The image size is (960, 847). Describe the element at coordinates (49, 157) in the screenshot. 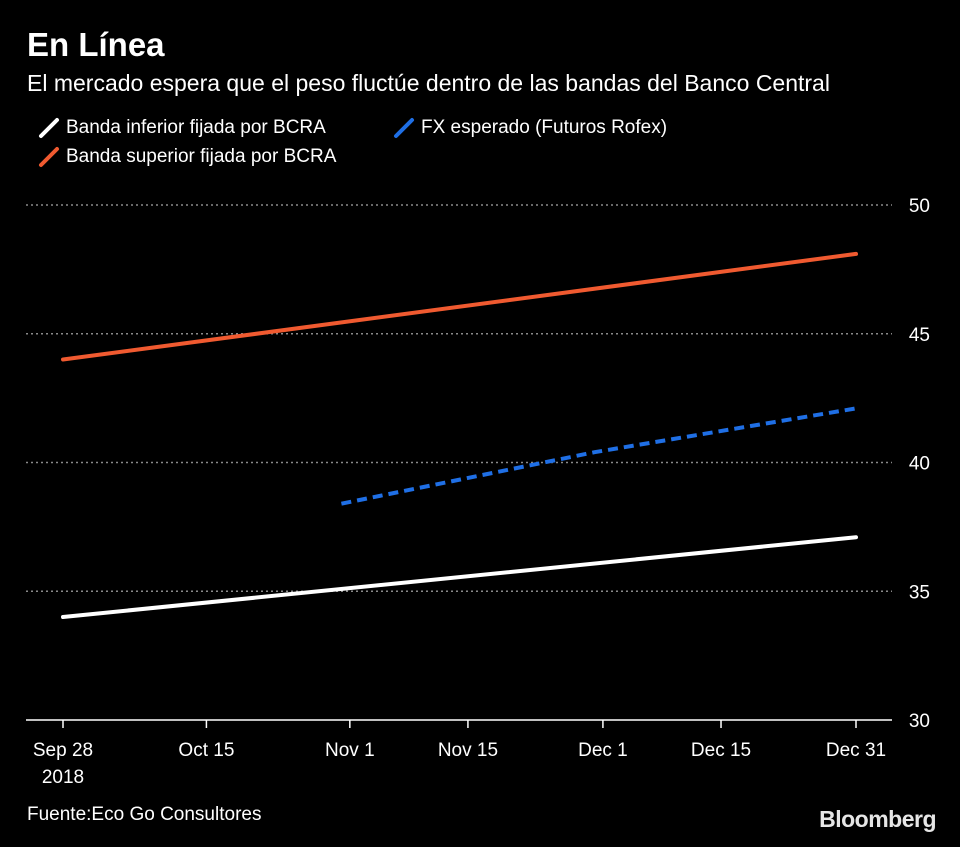

I see `legend-swatch-upper-band` at that location.